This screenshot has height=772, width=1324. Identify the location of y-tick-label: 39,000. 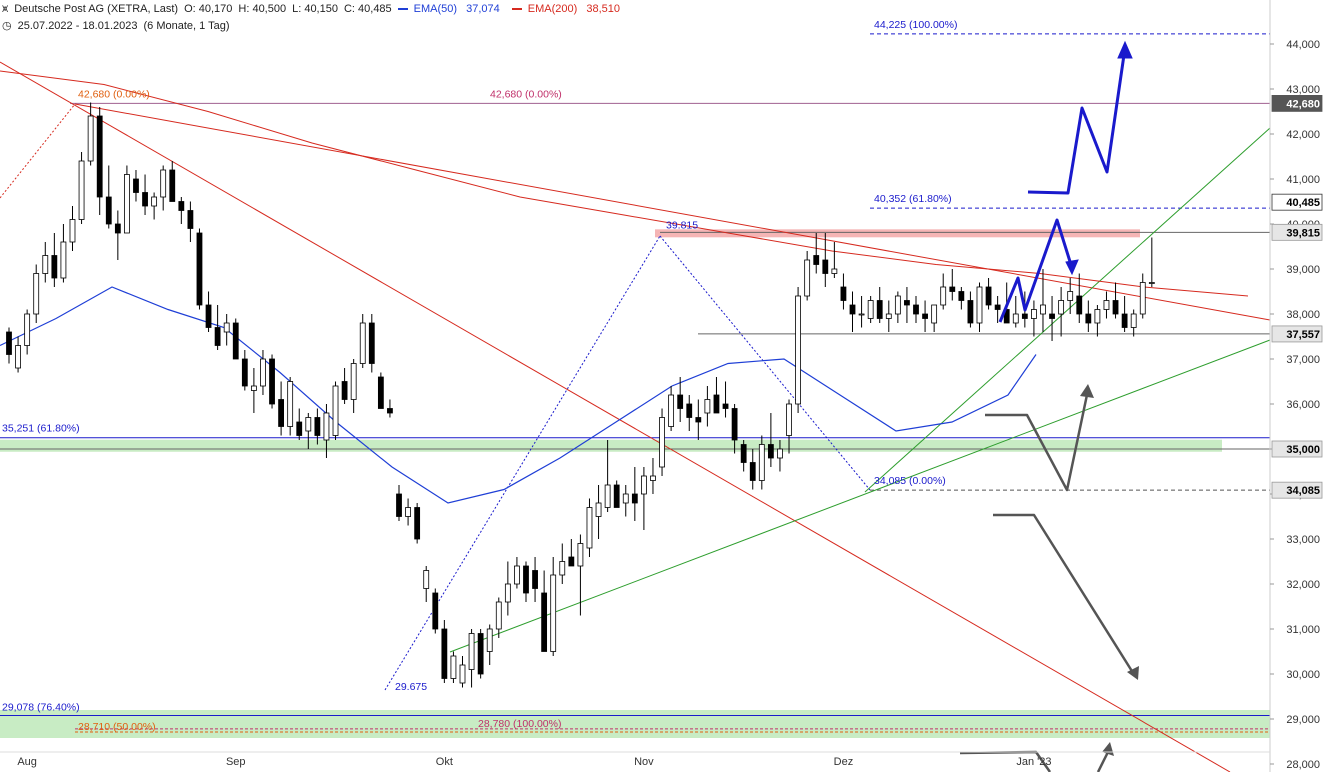
(1303, 270).